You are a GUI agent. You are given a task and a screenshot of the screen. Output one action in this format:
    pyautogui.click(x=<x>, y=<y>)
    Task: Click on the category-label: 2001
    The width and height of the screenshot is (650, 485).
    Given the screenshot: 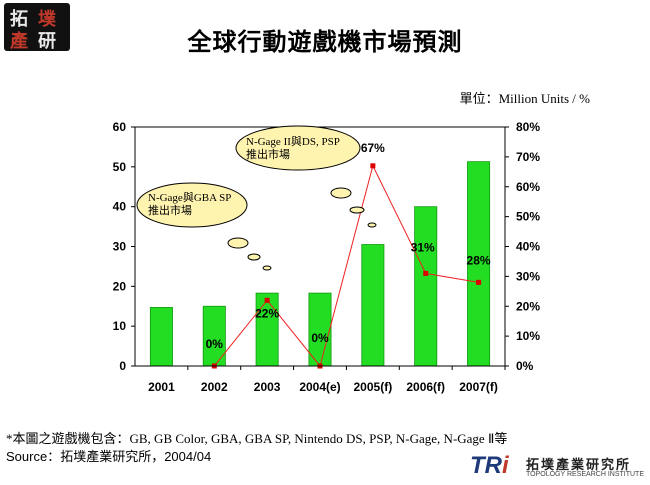 What is the action you would take?
    pyautogui.click(x=161, y=387)
    